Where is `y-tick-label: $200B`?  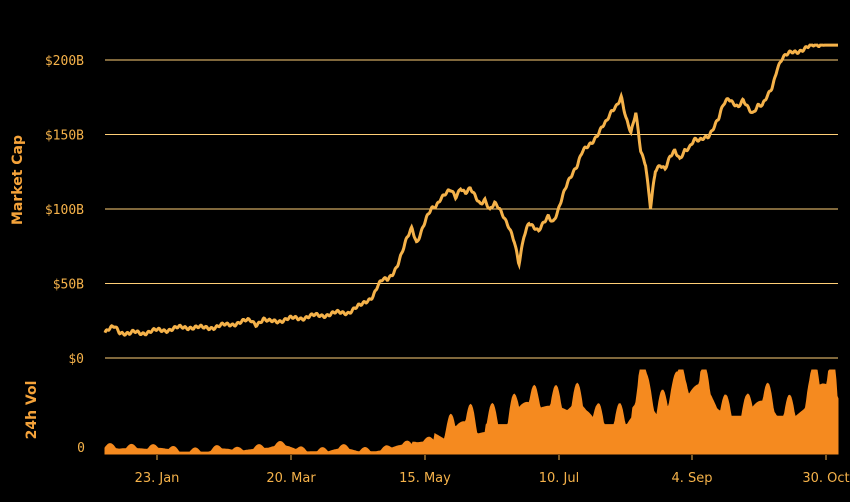
y-tick-label: $200B is located at coordinates (64, 61).